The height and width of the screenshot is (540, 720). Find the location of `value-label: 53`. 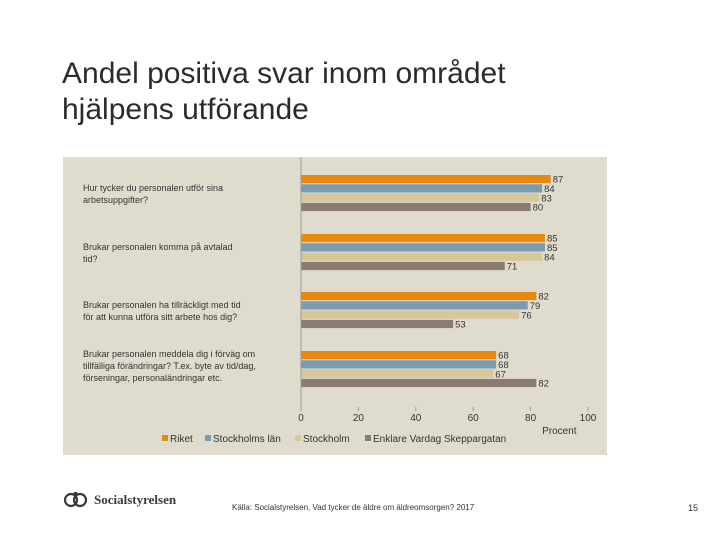

value-label: 53 is located at coordinates (460, 325).